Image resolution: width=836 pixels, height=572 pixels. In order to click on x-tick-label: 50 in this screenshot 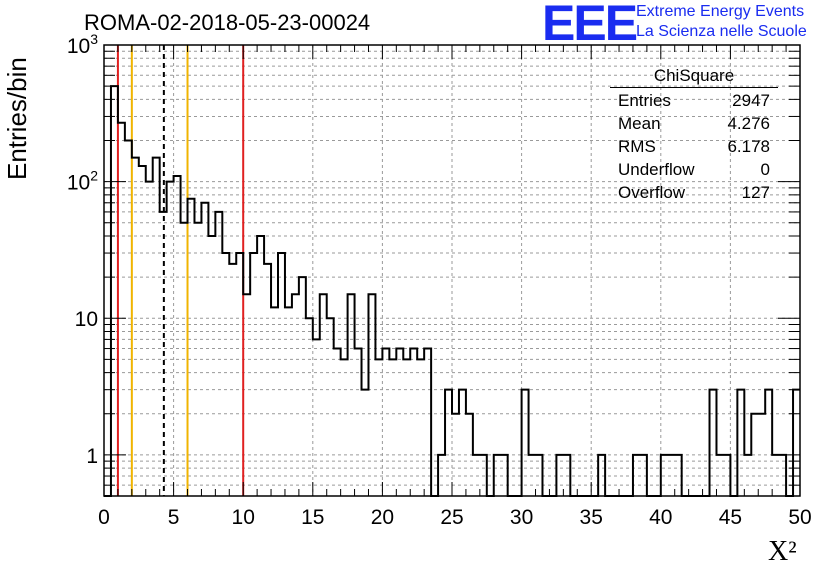, I will do `click(799, 517)`.